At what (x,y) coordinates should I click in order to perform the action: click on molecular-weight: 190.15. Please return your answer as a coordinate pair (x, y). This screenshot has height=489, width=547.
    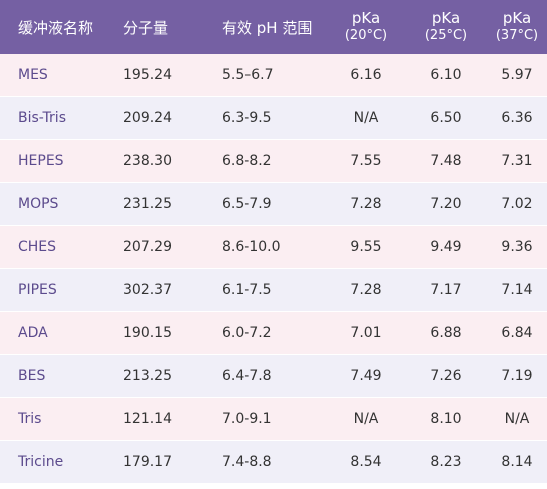
    Looking at the image, I should click on (147, 333).